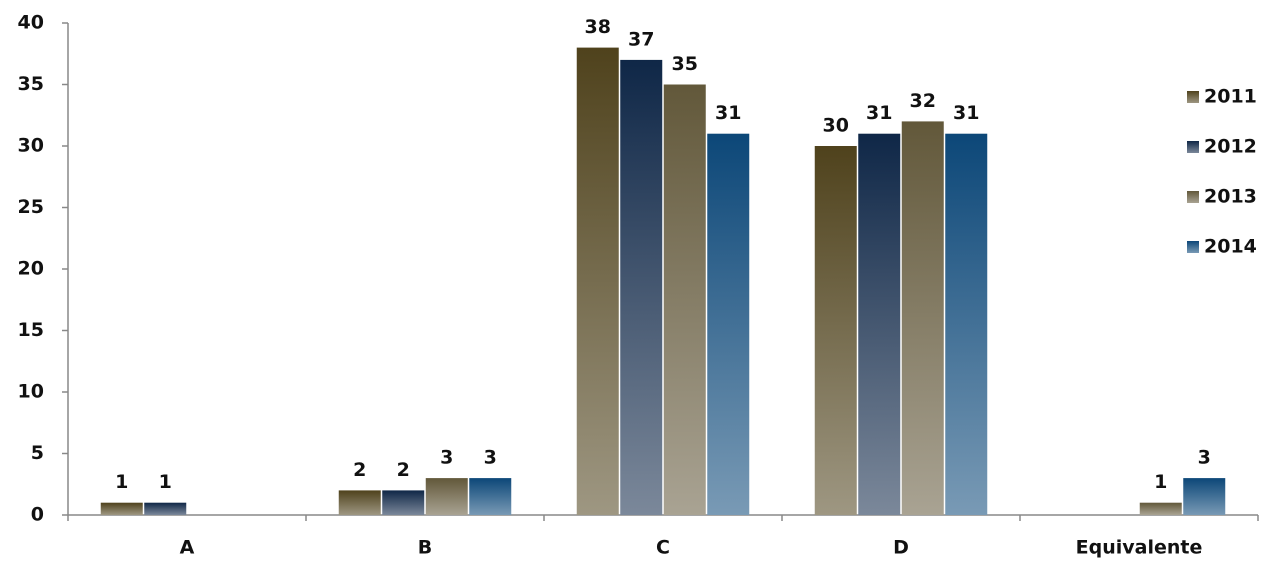 The height and width of the screenshot is (567, 1274). I want to click on y-tick-label: 40, so click(31, 23).